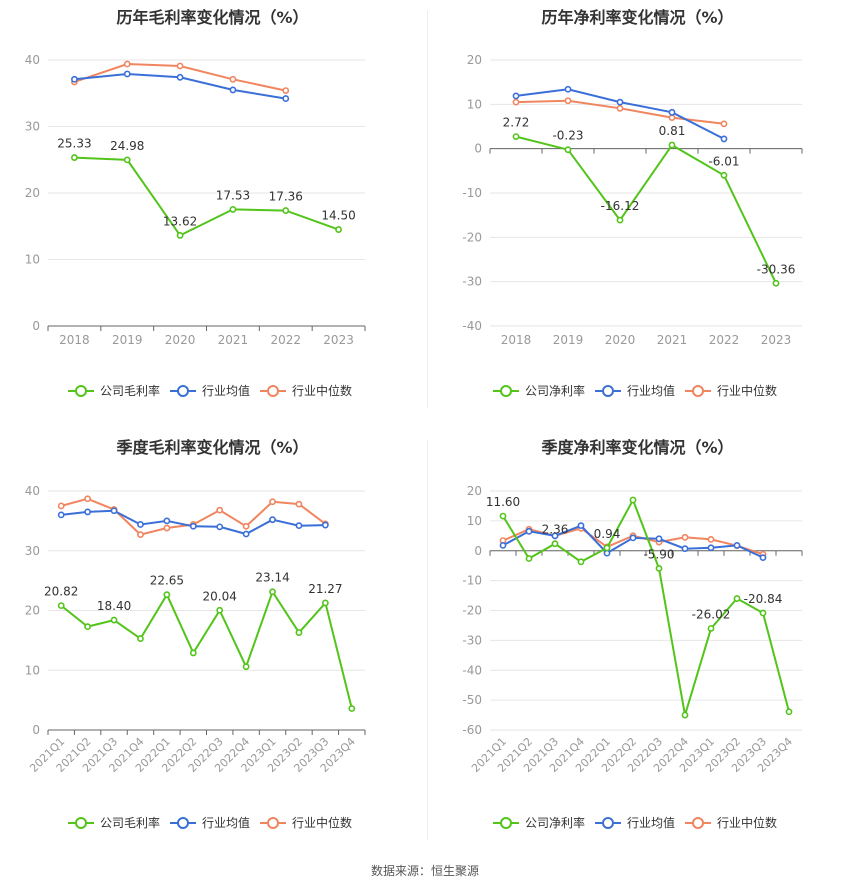  What do you see at coordinates (555, 822) in the screenshot?
I see `legend-label: 公司净利率` at bounding box center [555, 822].